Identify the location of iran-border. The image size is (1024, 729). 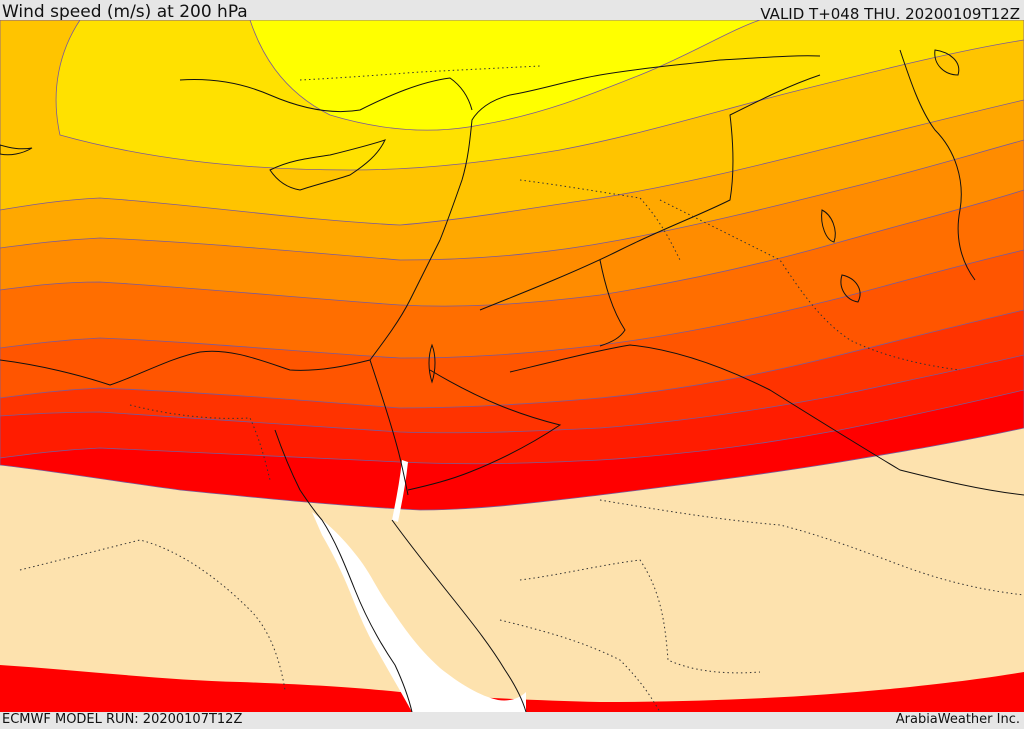
(937, 165).